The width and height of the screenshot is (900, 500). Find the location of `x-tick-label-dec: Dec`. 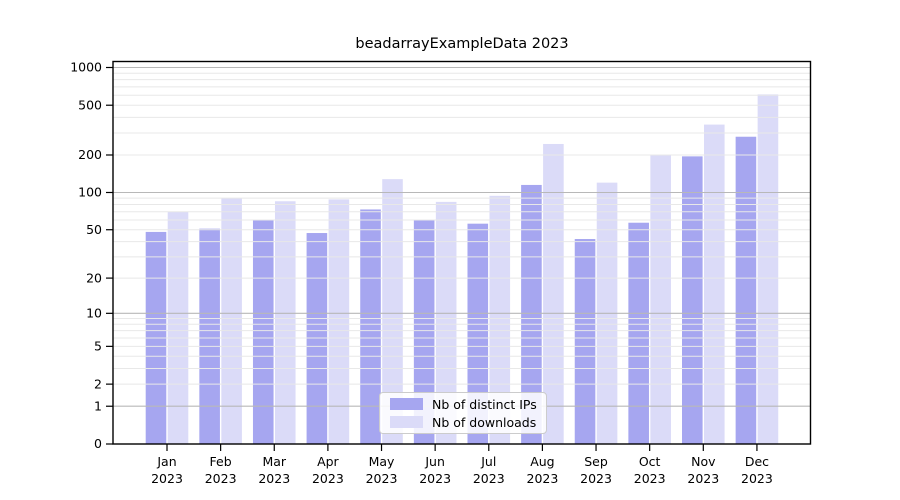

x-tick-label-dec: Dec is located at coordinates (757, 461).